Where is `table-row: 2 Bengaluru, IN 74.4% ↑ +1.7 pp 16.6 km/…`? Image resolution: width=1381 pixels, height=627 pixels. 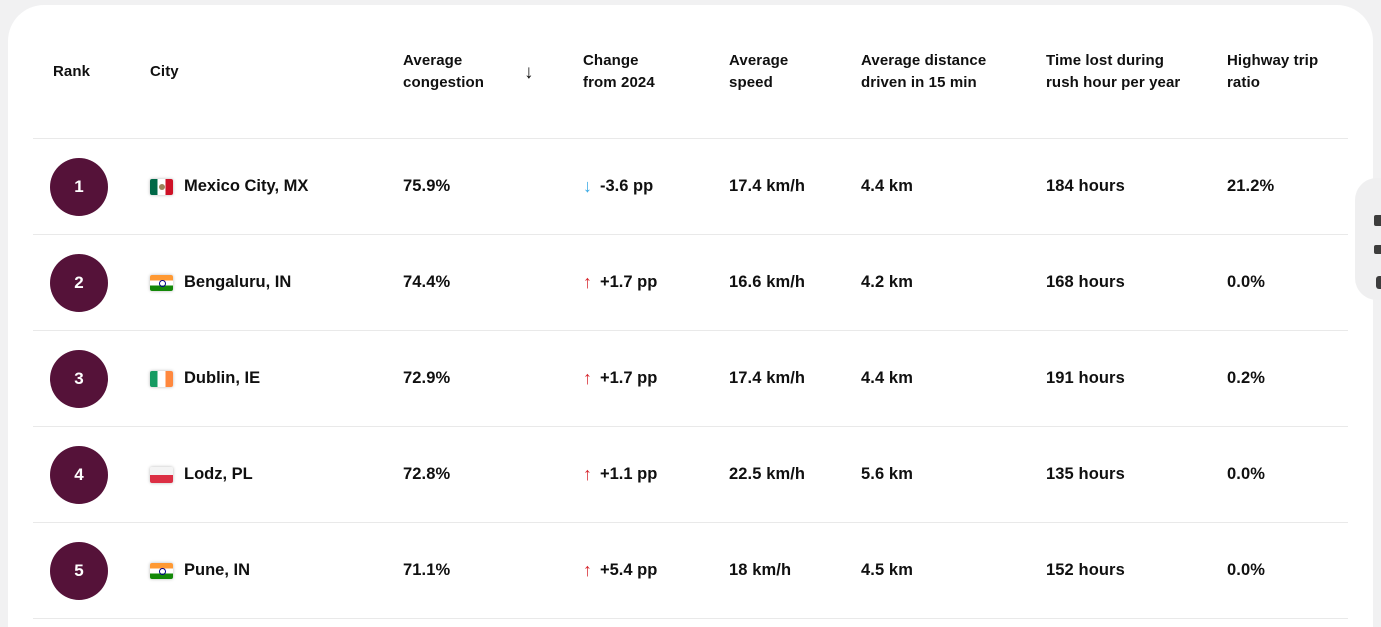 table-row: 2 Bengaluru, IN 74.4% ↑ +1.7 pp 16.6 km/… is located at coordinates (690, 283).